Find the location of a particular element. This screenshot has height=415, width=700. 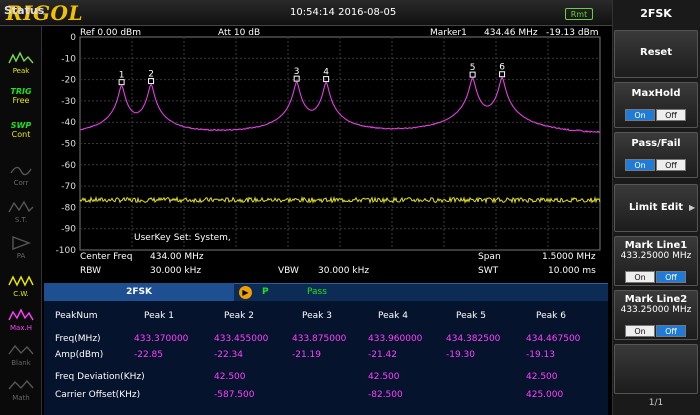

maxhold-on-toggle: On is located at coordinates (640, 115).